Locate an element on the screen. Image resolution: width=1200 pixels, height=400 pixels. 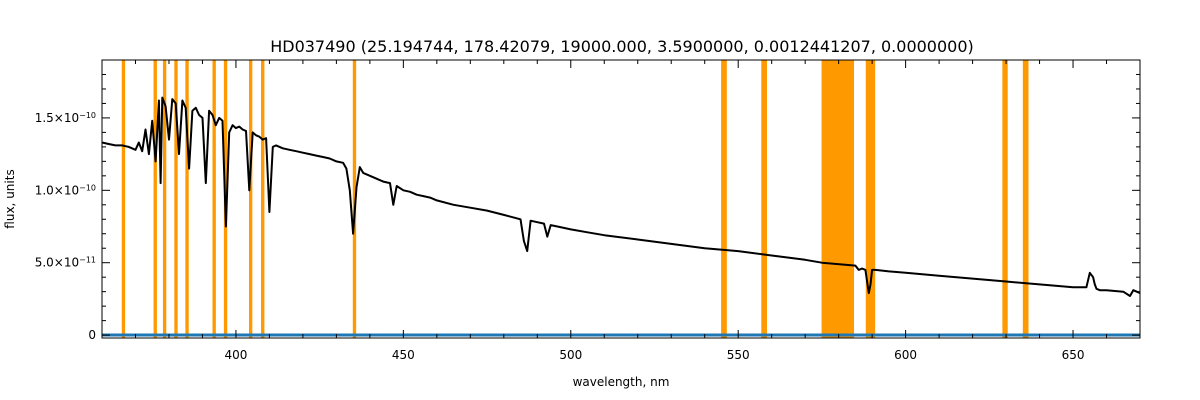
y-tick-exponent: −11 is located at coordinates (87, 259).